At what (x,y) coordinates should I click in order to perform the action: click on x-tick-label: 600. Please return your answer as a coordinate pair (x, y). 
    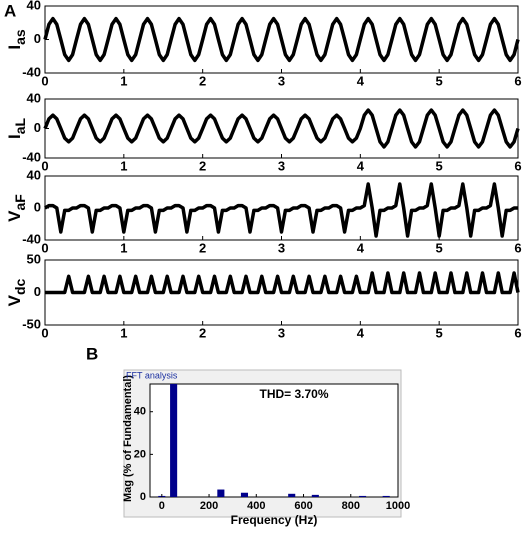
    Looking at the image, I should click on (303, 506).